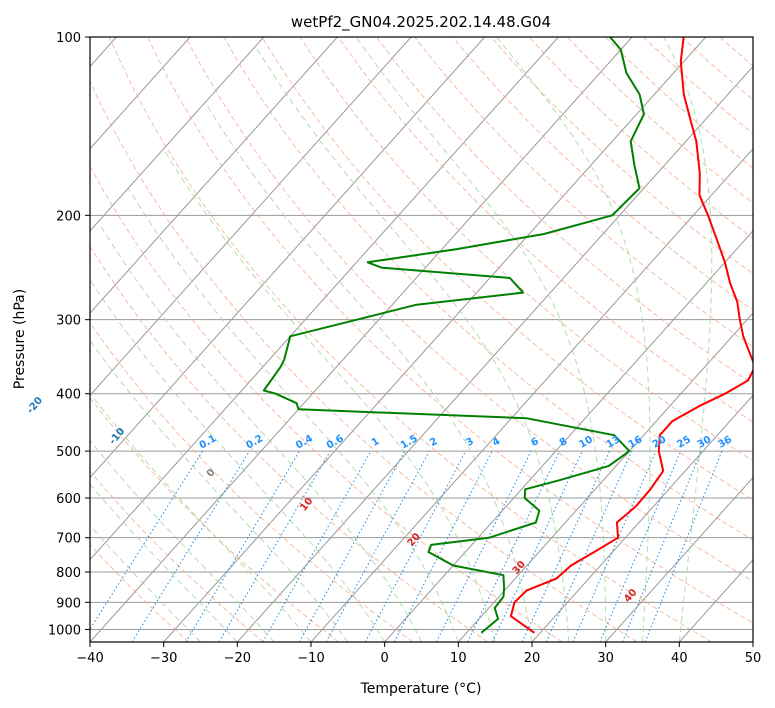 This screenshot has height=708, width=775. What do you see at coordinates (68, 395) in the screenshot?
I see `y-tick-label: 400` at bounding box center [68, 395].